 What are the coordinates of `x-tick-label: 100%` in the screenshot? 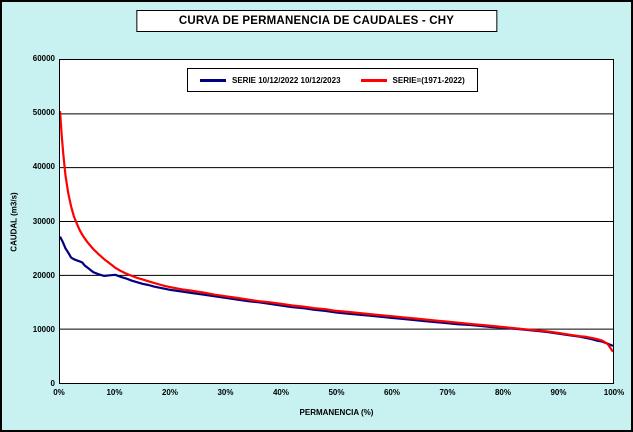 It's located at (614, 392).